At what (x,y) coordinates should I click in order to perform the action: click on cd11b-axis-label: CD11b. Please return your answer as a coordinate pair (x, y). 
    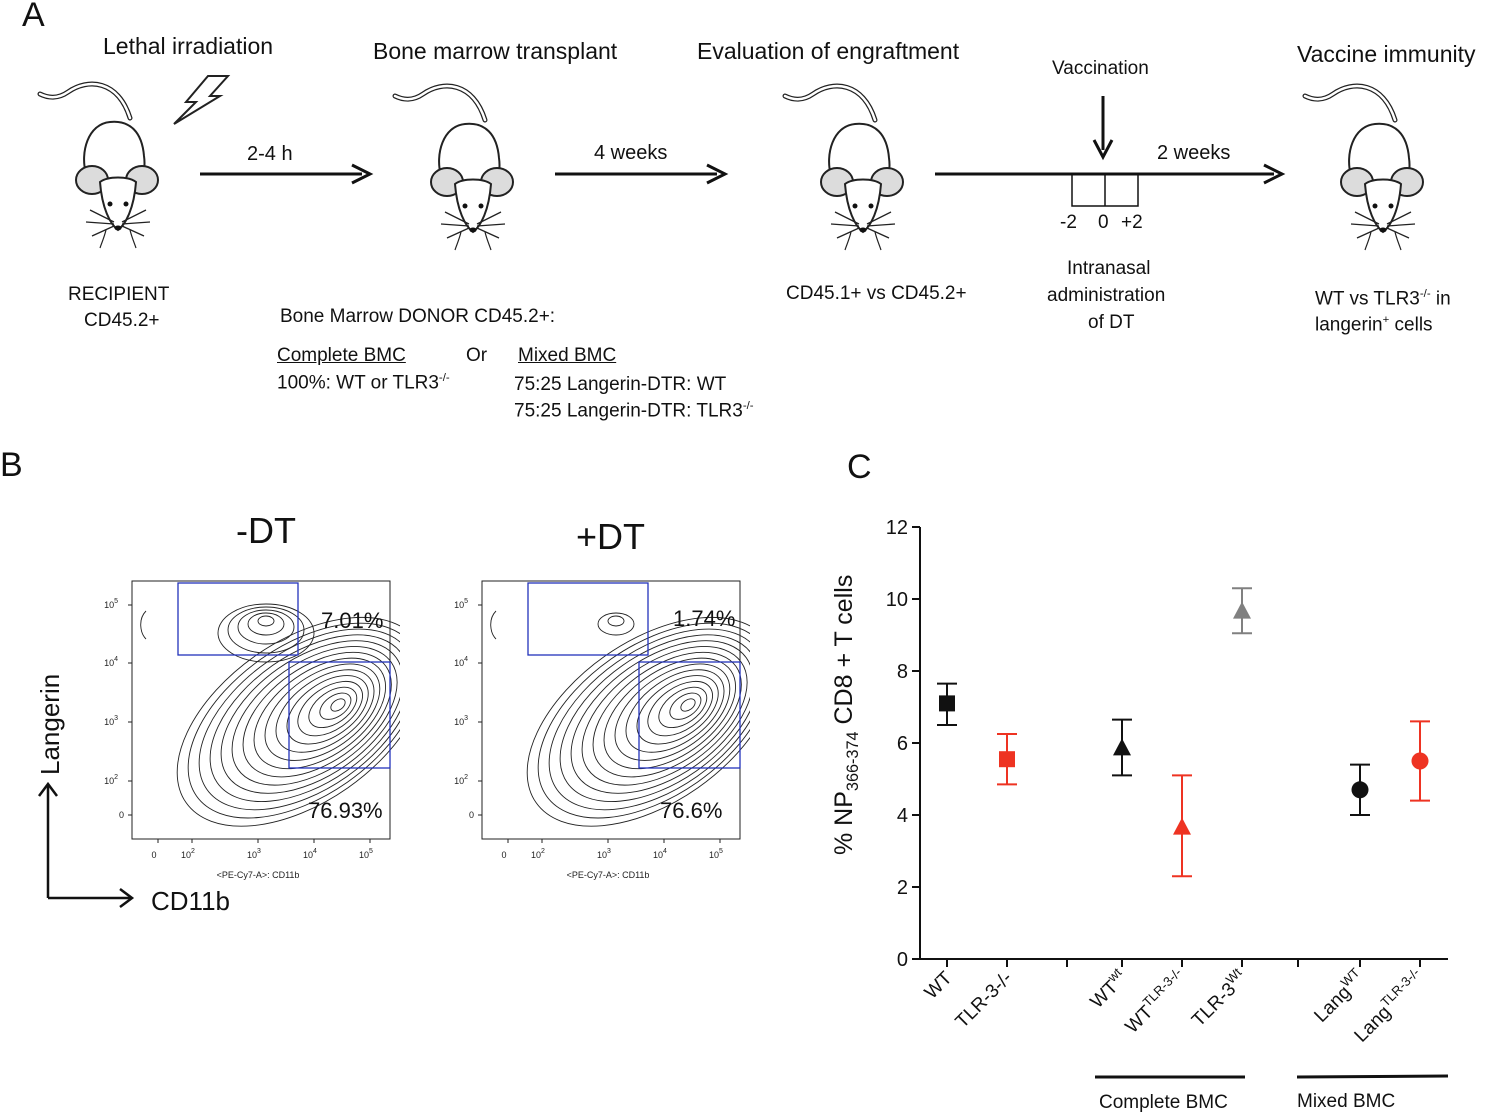
    Looking at the image, I should click on (191, 901).